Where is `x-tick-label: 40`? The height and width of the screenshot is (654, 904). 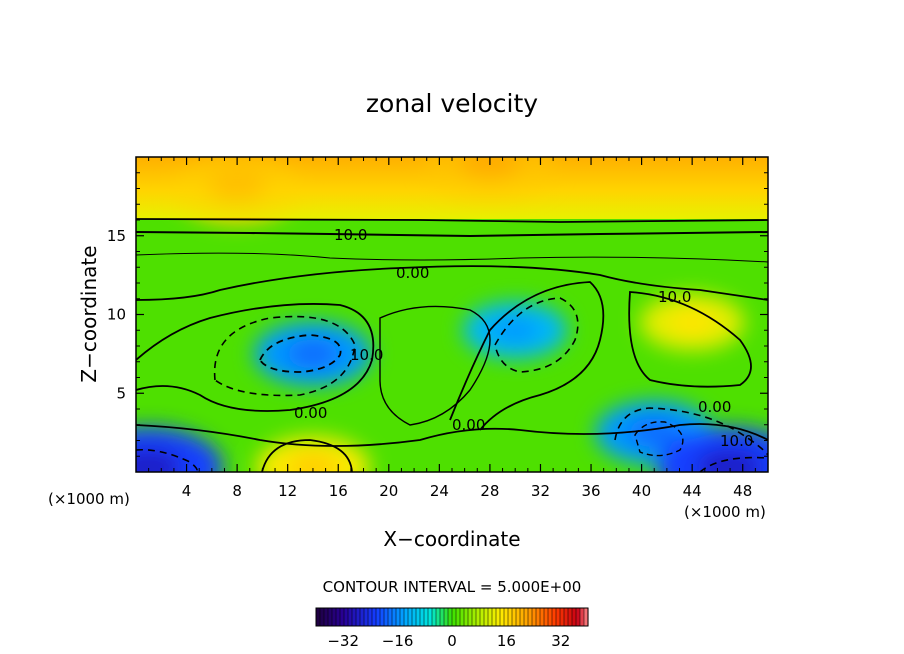 x-tick-label: 40 is located at coordinates (641, 491).